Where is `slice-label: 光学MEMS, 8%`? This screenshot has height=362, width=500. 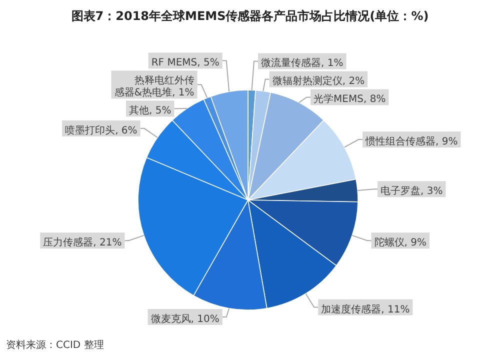 slice-label: 光学MEMS, 8% is located at coordinates (350, 99).